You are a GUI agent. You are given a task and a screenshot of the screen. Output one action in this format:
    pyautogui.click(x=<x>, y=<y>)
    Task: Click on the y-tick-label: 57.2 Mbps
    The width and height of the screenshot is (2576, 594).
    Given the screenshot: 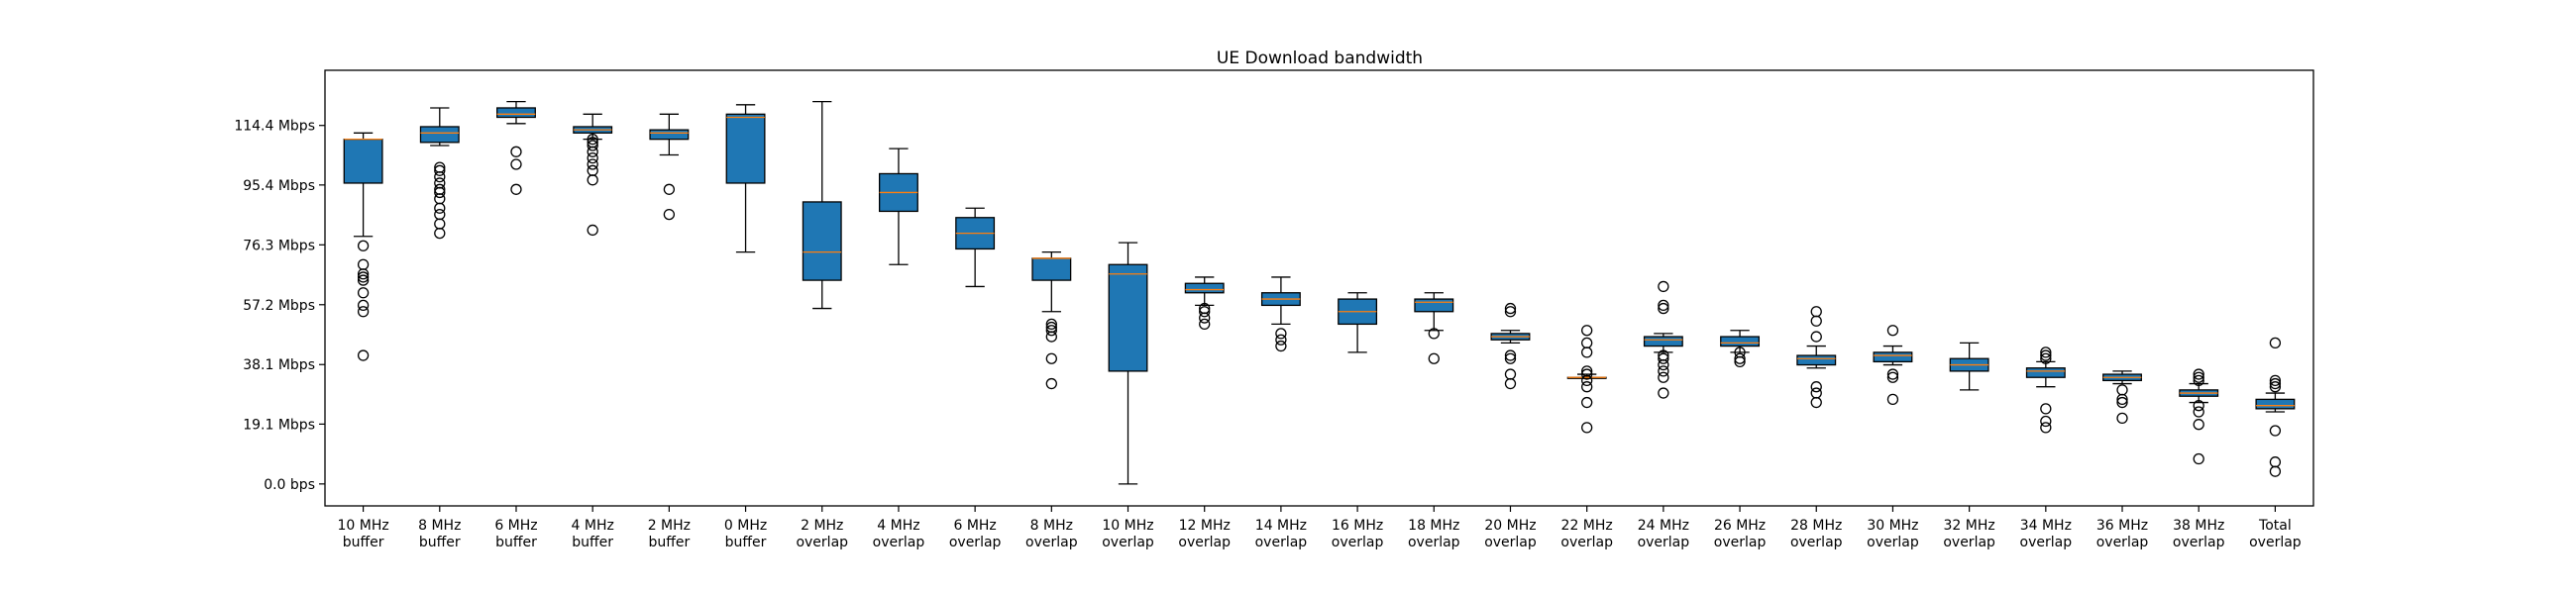 What is the action you would take?
    pyautogui.click(x=279, y=306)
    